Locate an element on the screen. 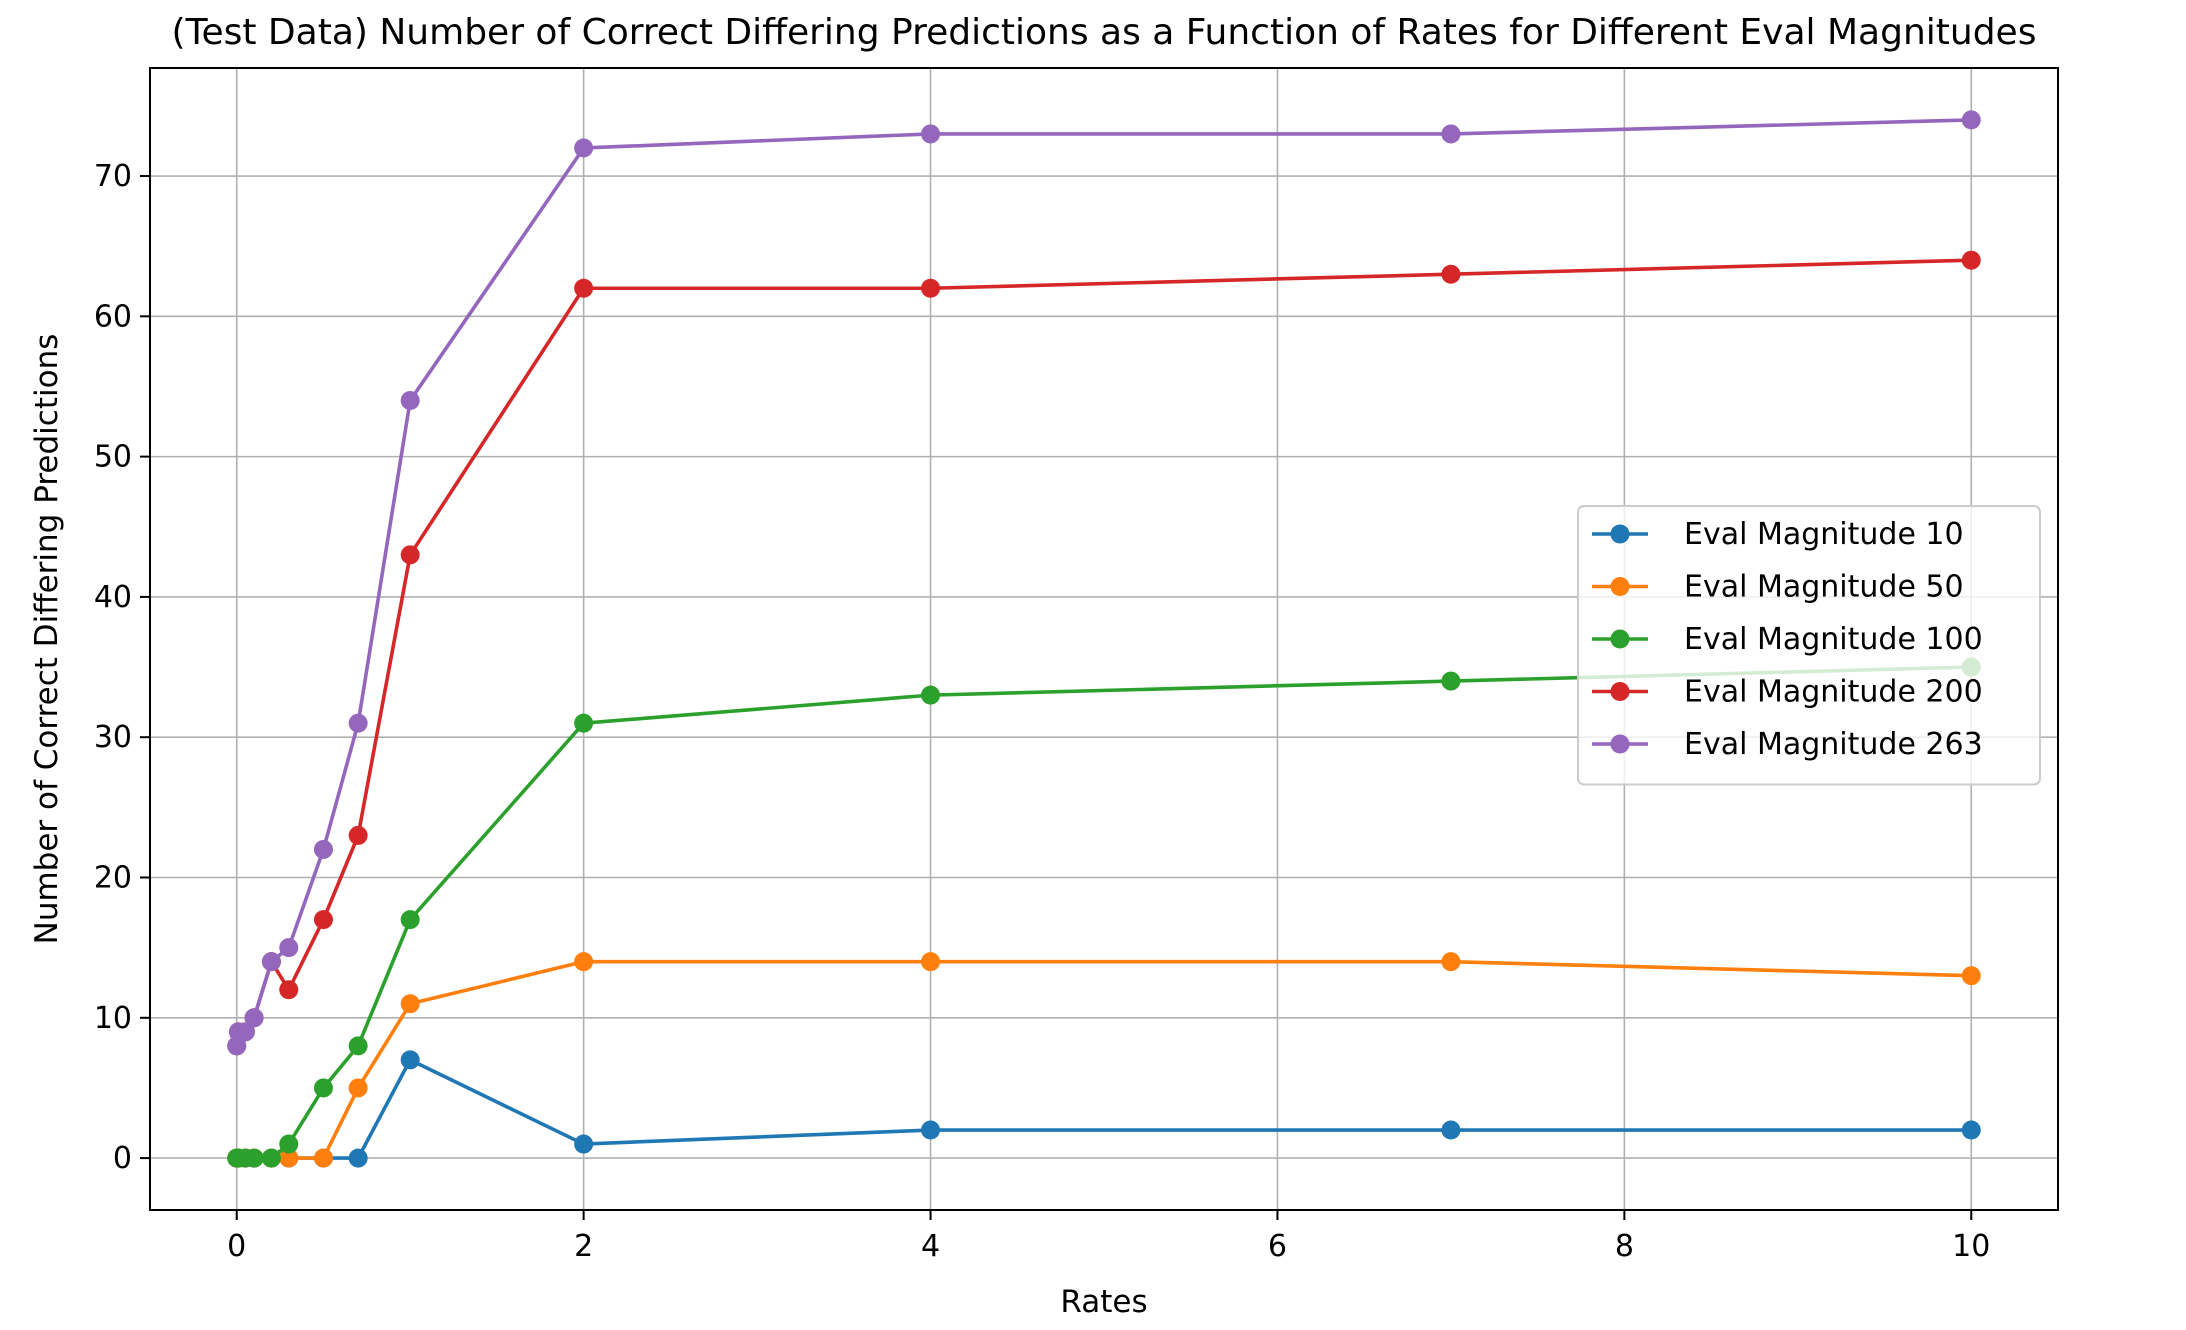  y-tick-label: 40 is located at coordinates (113, 597).